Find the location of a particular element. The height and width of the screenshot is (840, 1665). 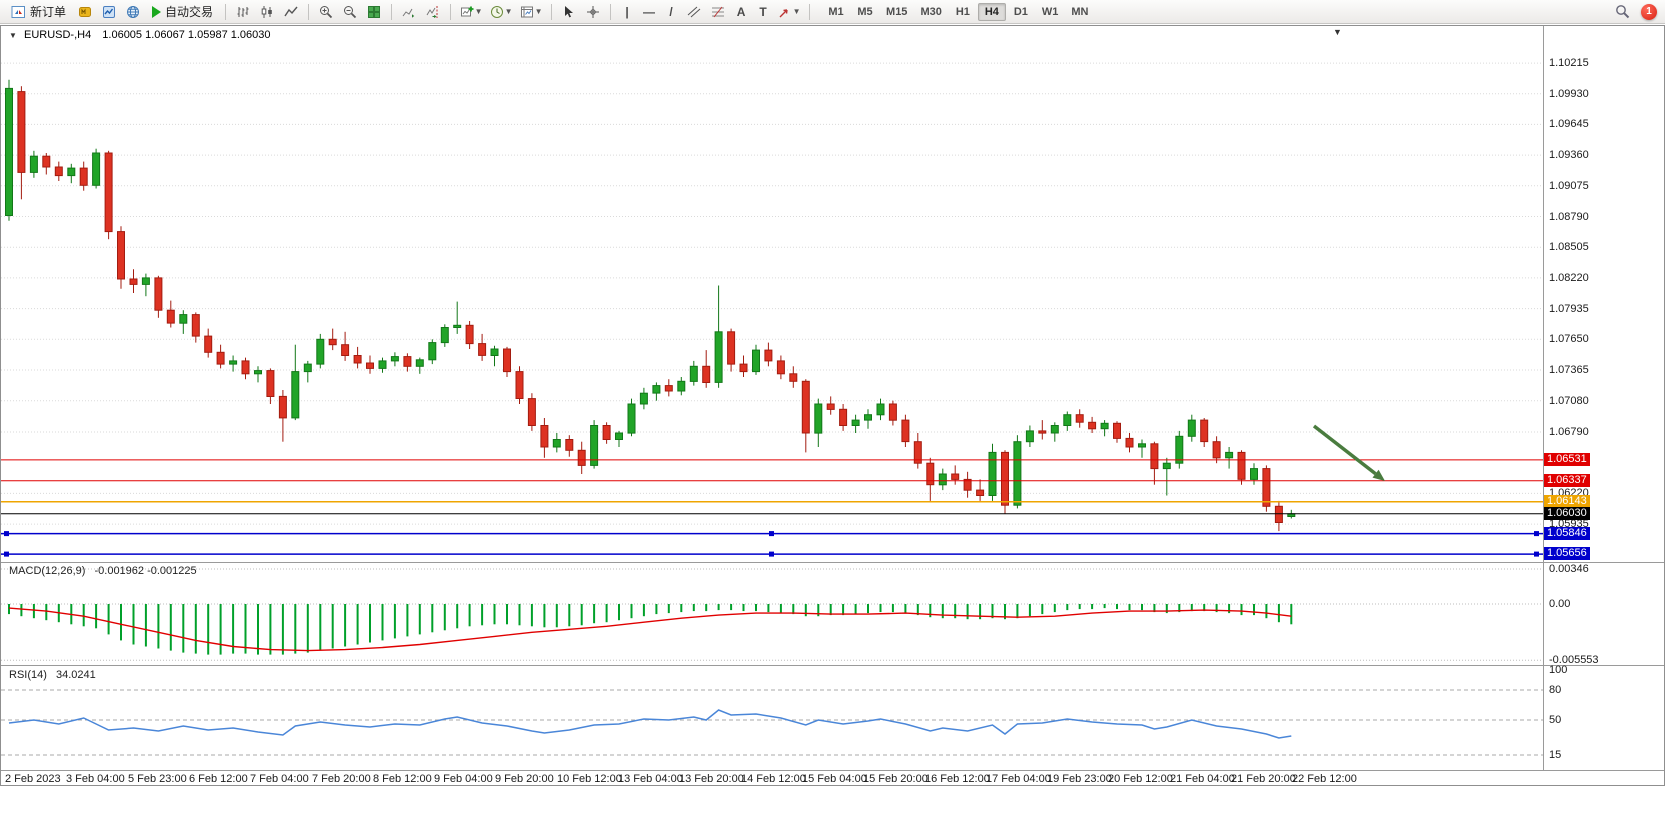

time-axis-label: 2 Feb 2023 is located at coordinates (33, 779).